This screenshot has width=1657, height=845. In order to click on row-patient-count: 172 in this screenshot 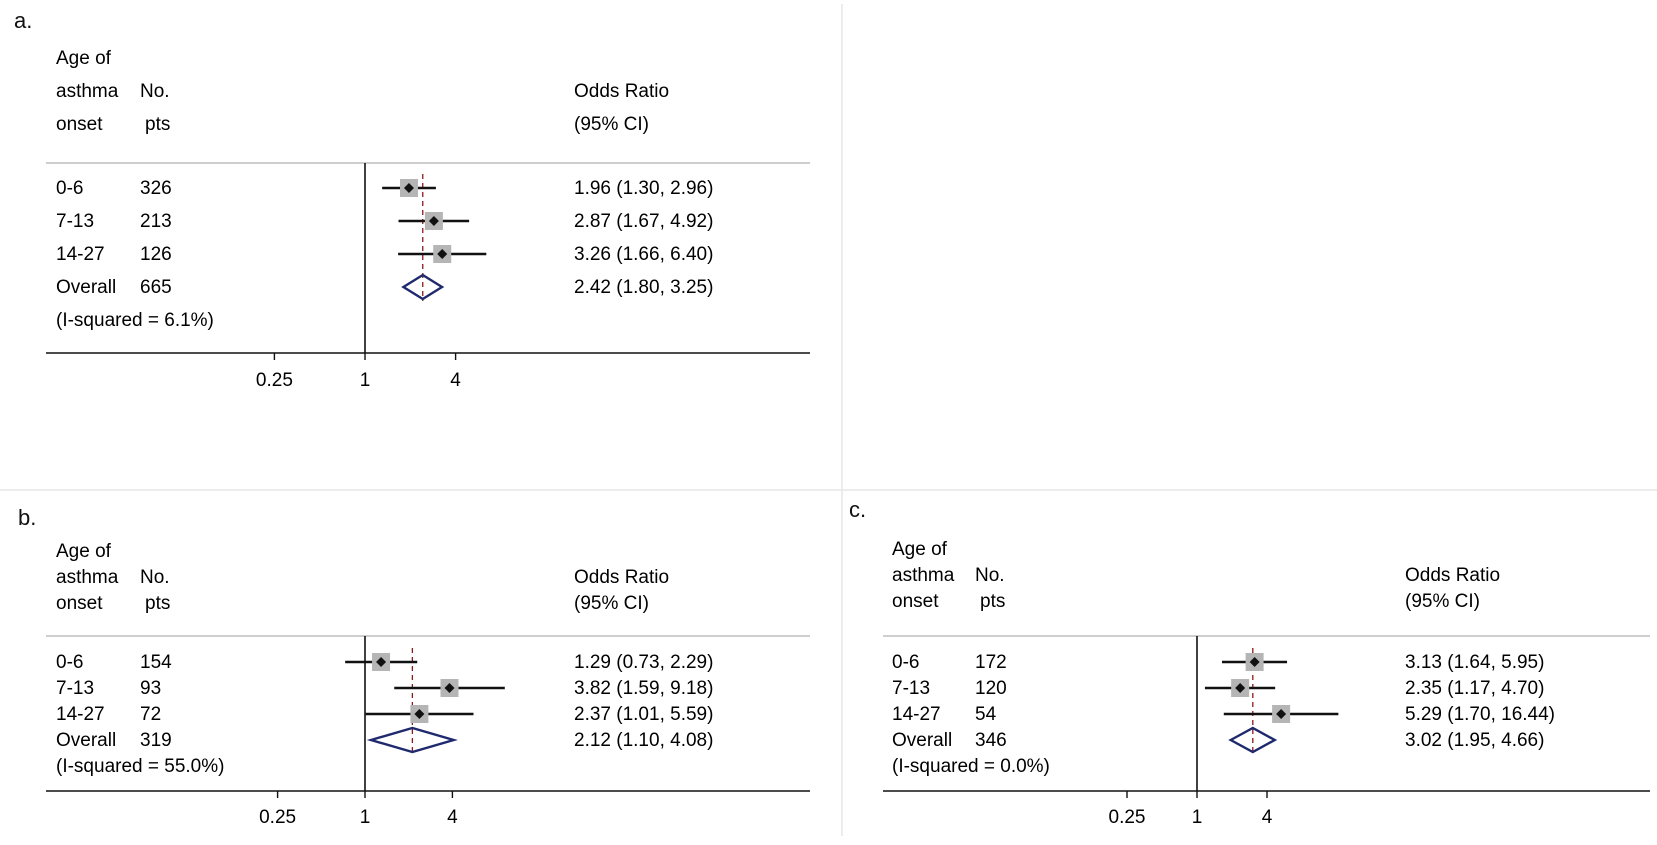, I will do `click(991, 662)`.